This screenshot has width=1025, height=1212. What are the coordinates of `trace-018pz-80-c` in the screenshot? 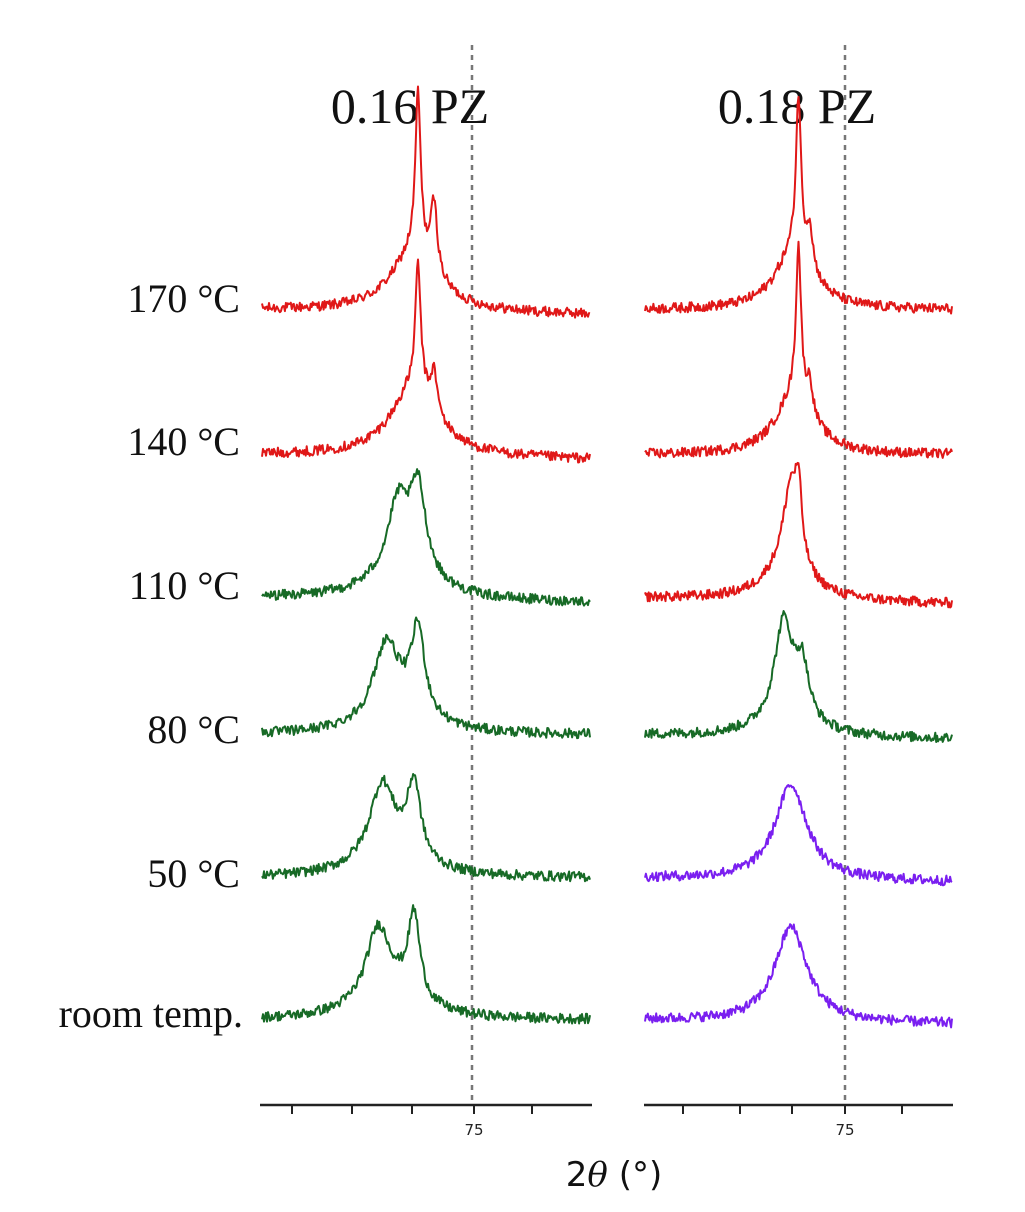 It's located at (798, 676).